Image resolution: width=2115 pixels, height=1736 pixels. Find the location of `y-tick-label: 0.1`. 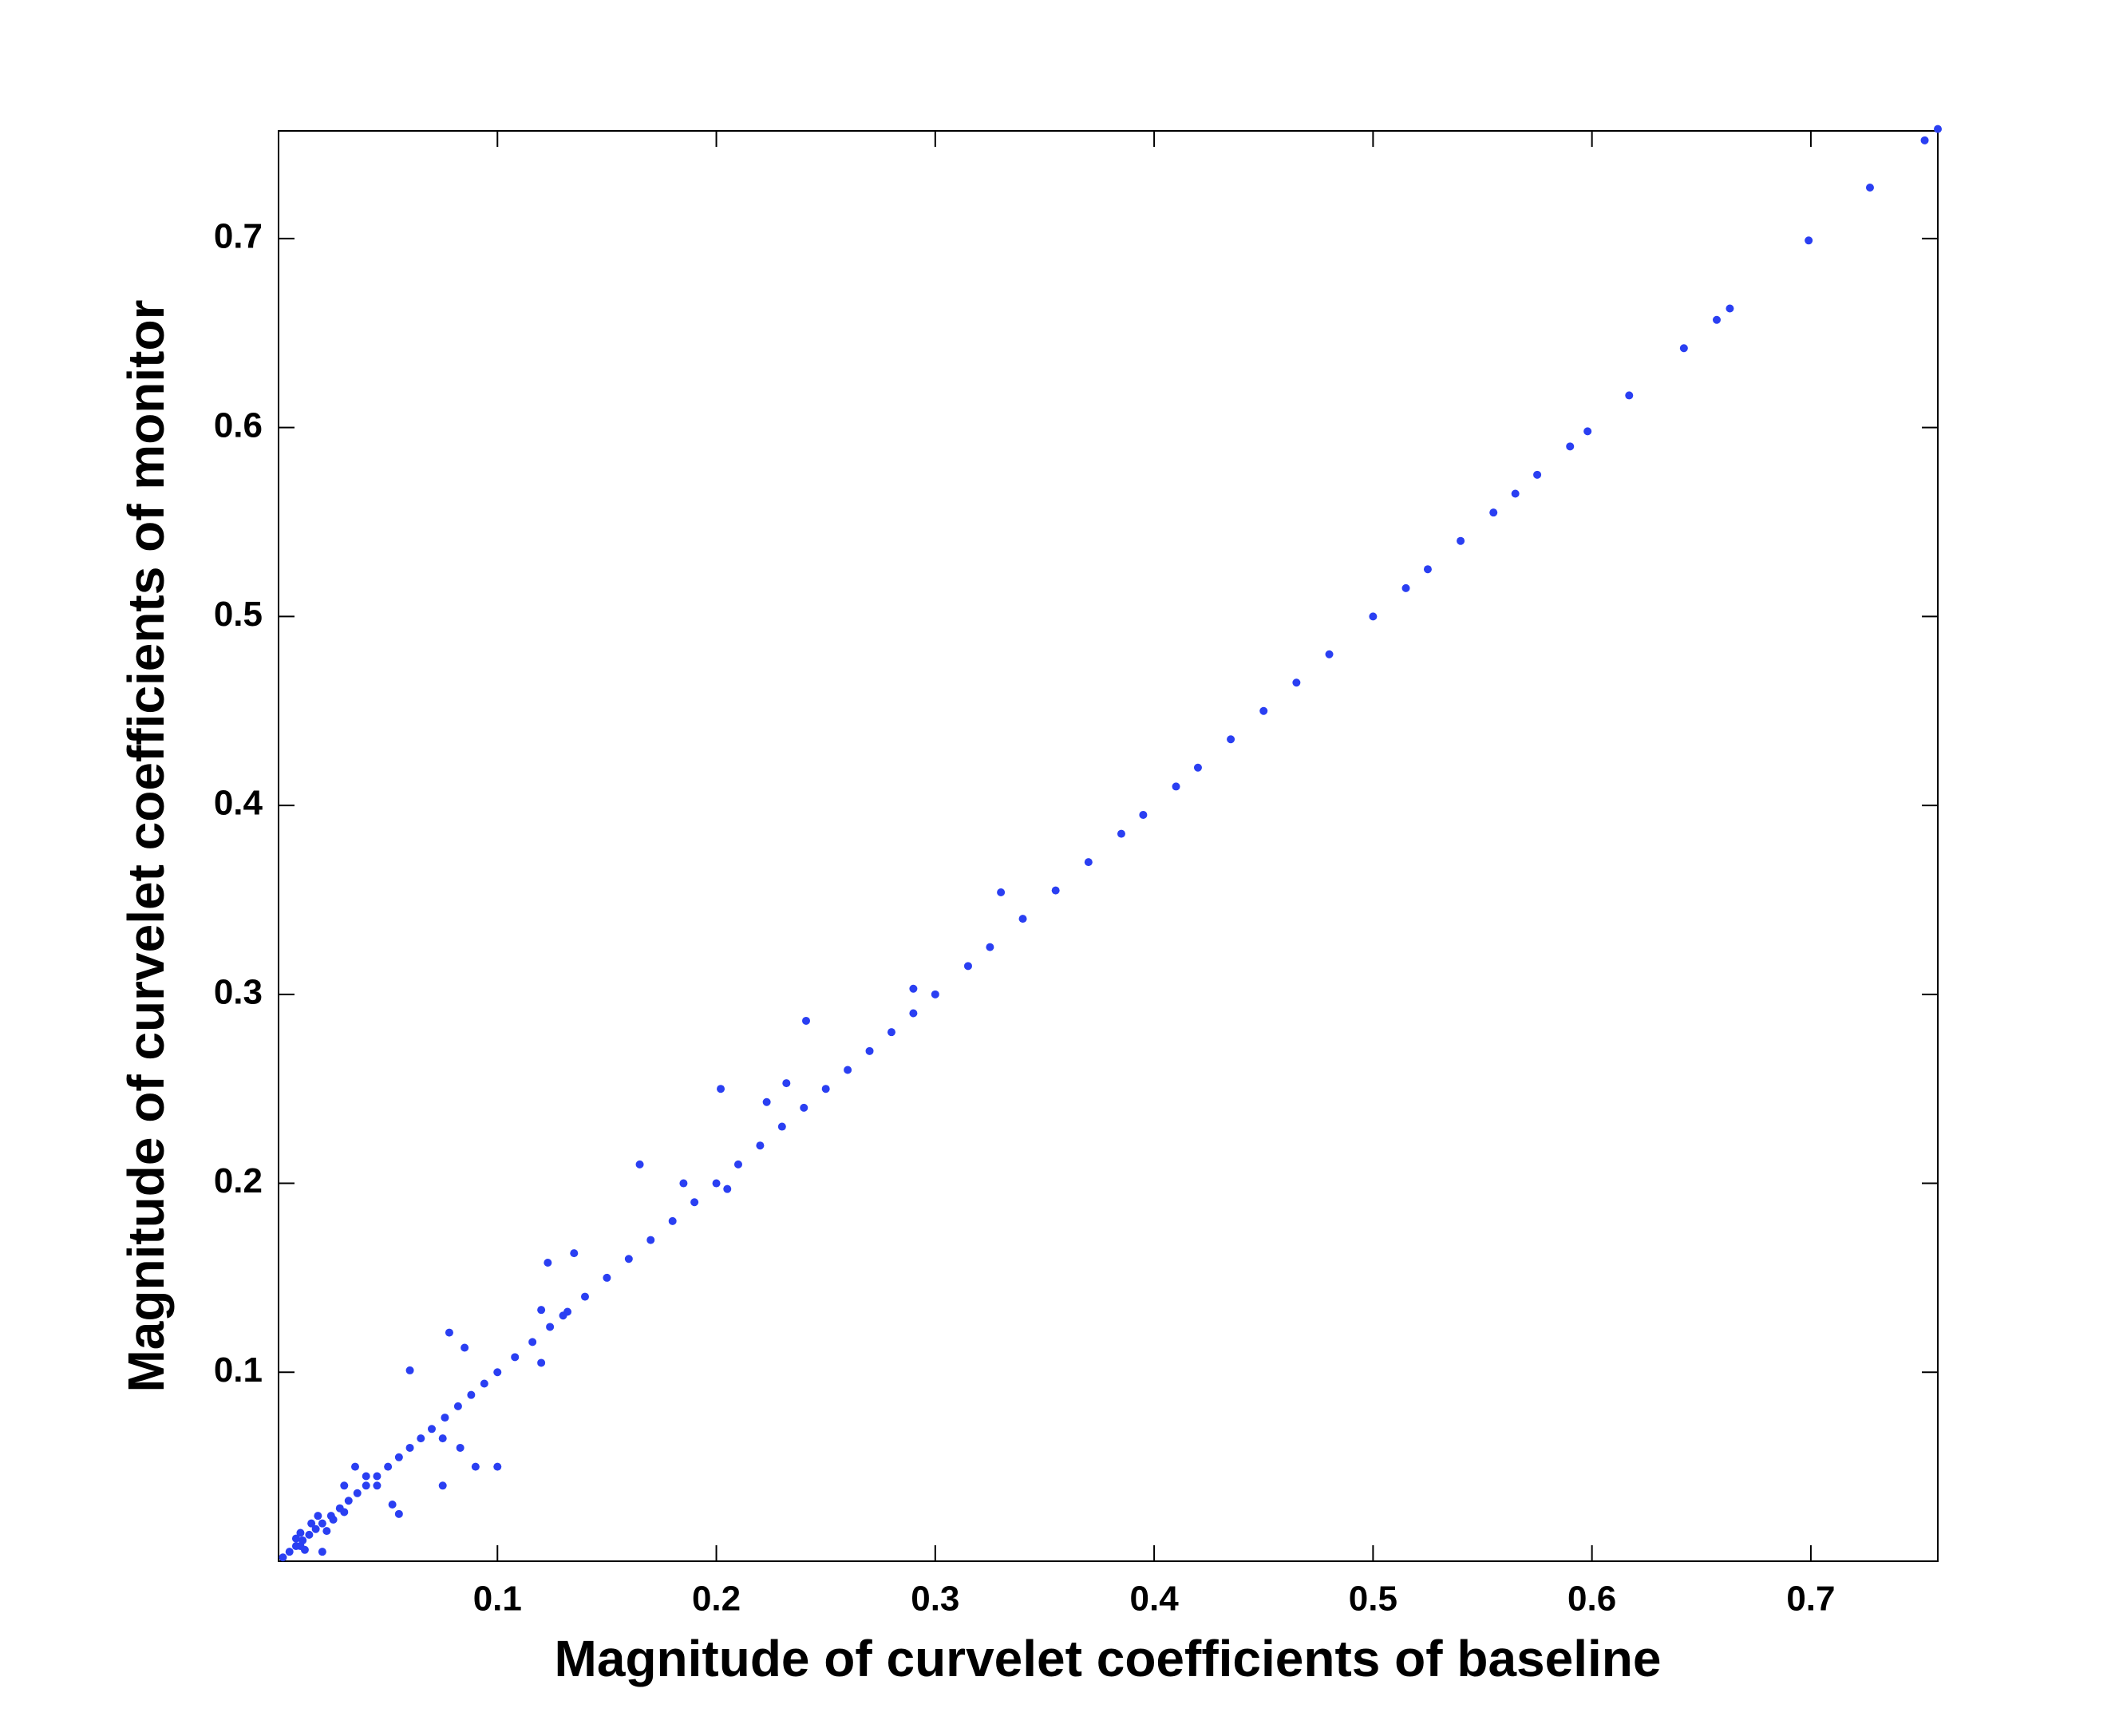

y-tick-label: 0.1 is located at coordinates (239, 1370).